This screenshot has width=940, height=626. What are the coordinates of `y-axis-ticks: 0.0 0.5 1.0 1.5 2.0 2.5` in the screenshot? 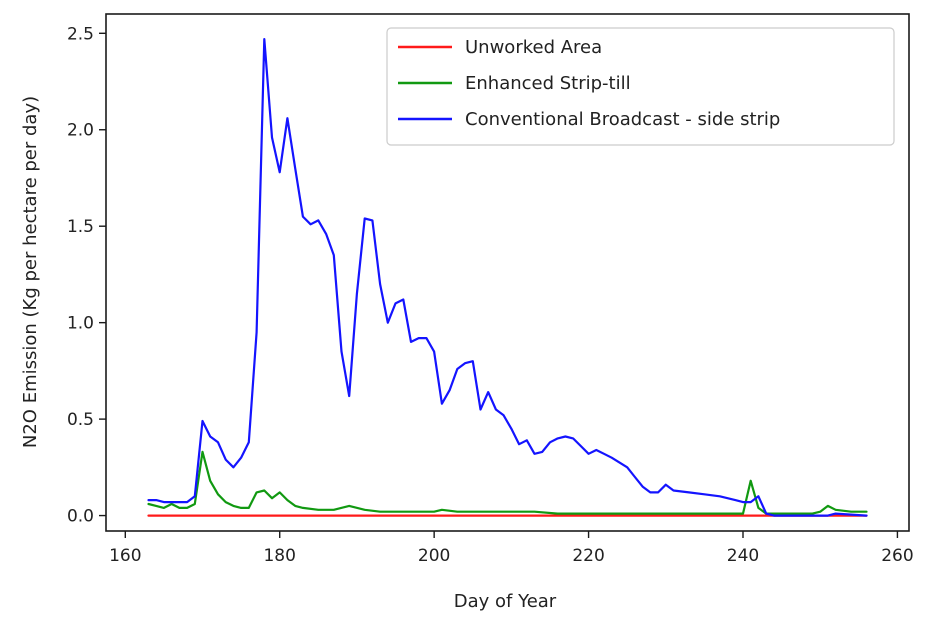 It's located at (86, 275).